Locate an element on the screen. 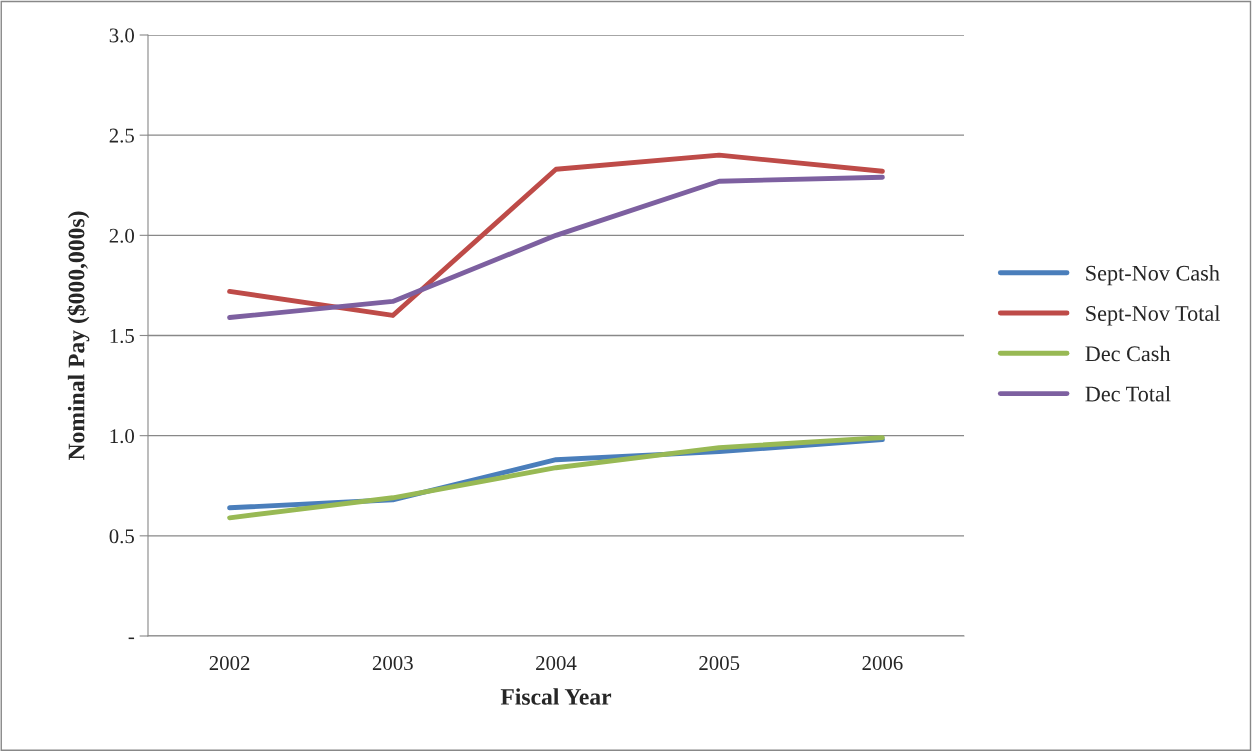 Image resolution: width=1253 pixels, height=751 pixels. legend-label: Sept-Nov Cash is located at coordinates (1153, 275).